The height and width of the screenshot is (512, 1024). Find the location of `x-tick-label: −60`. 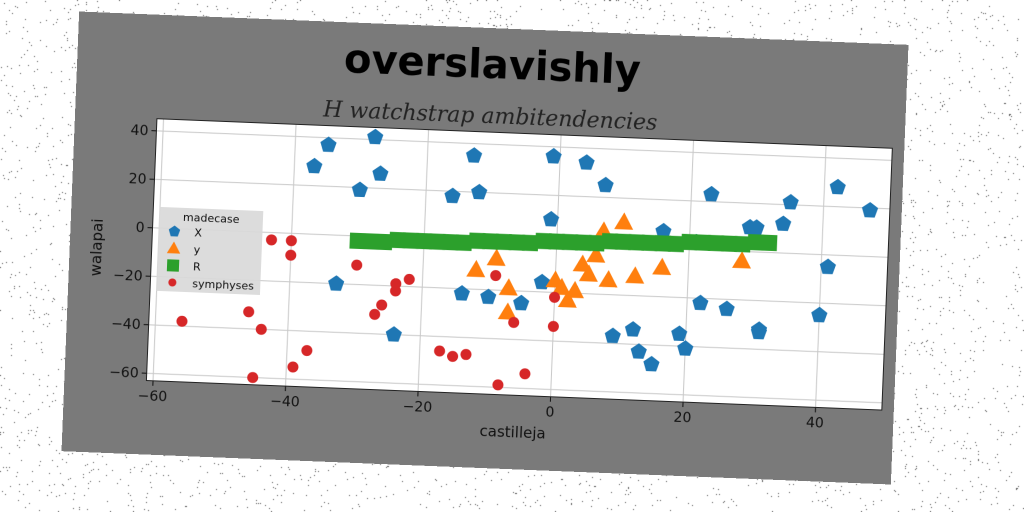

x-tick-label: −60 is located at coordinates (152, 396).